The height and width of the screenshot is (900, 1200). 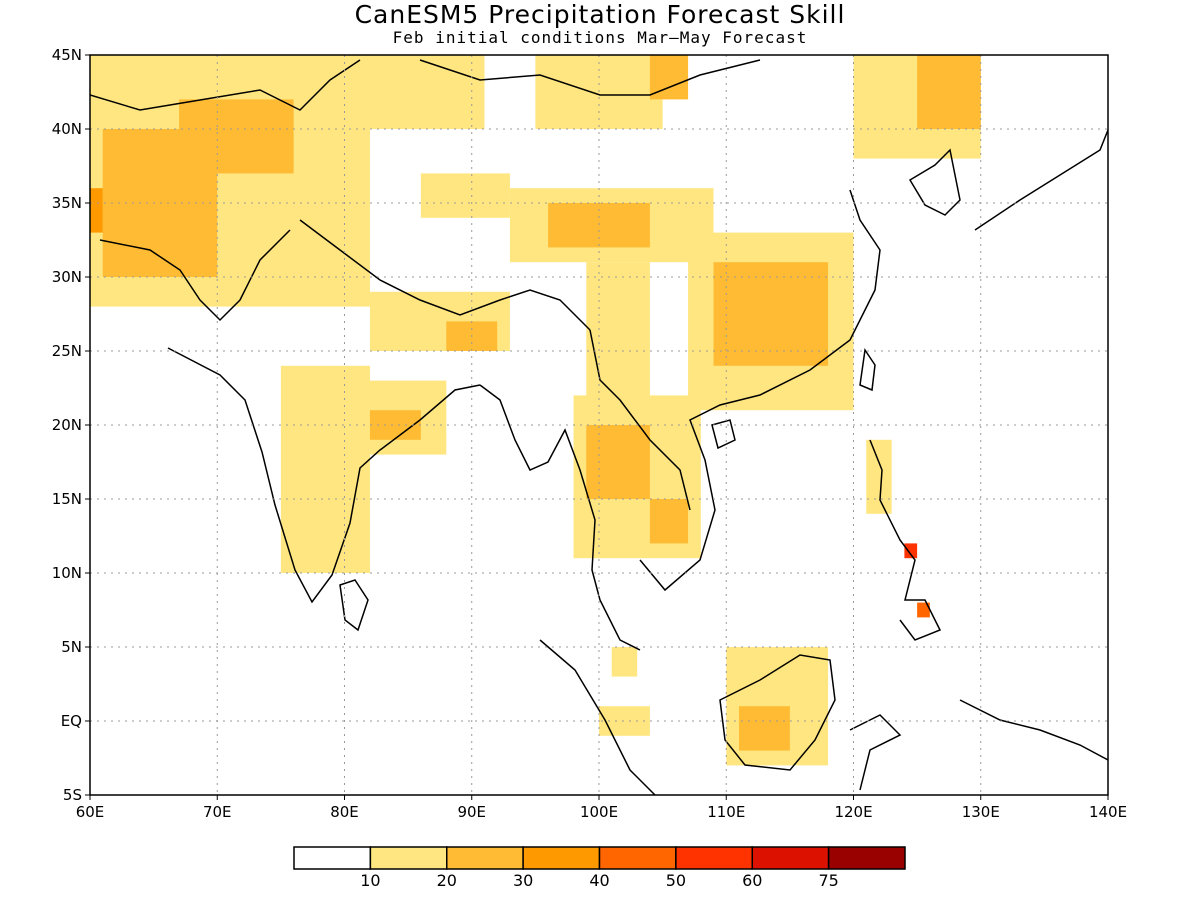 What do you see at coordinates (225, 85) in the screenshot?
I see `border-central-asia` at bounding box center [225, 85].